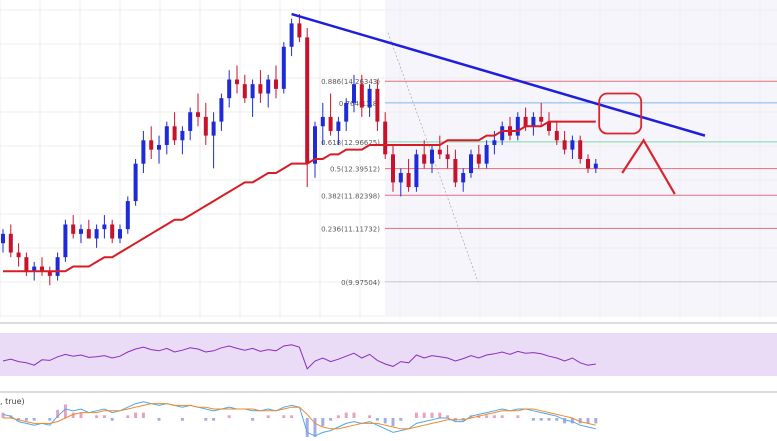 Image resolution: width=777 pixels, height=441 pixels. I want to click on macd-signal-line, so click(299, 416).